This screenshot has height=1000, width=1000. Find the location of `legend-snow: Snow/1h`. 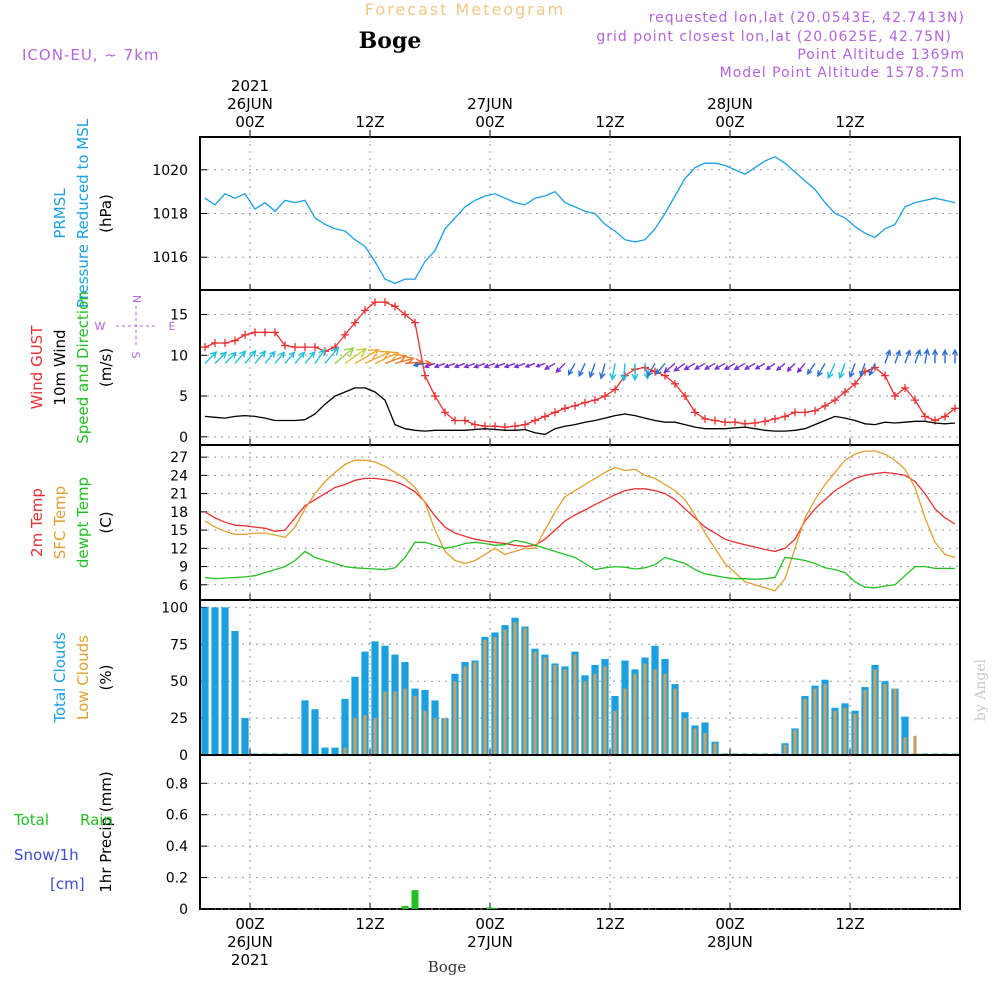

legend-snow: Snow/1h is located at coordinates (46, 855).